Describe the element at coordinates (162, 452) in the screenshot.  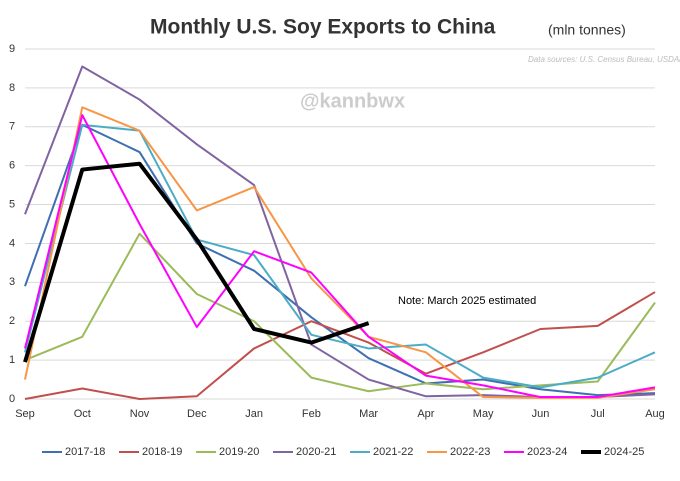
I see `legend-label: 2018-19` at that location.